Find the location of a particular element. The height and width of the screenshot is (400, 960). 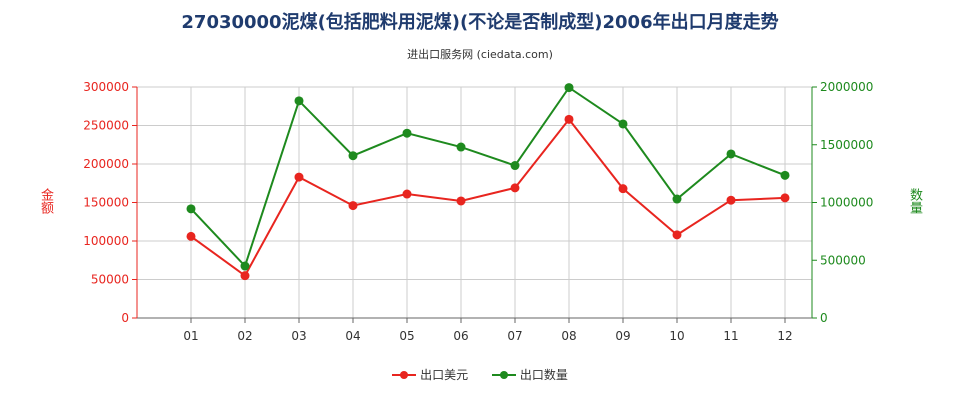

left-tick-label: 100000 is located at coordinates (106, 241).